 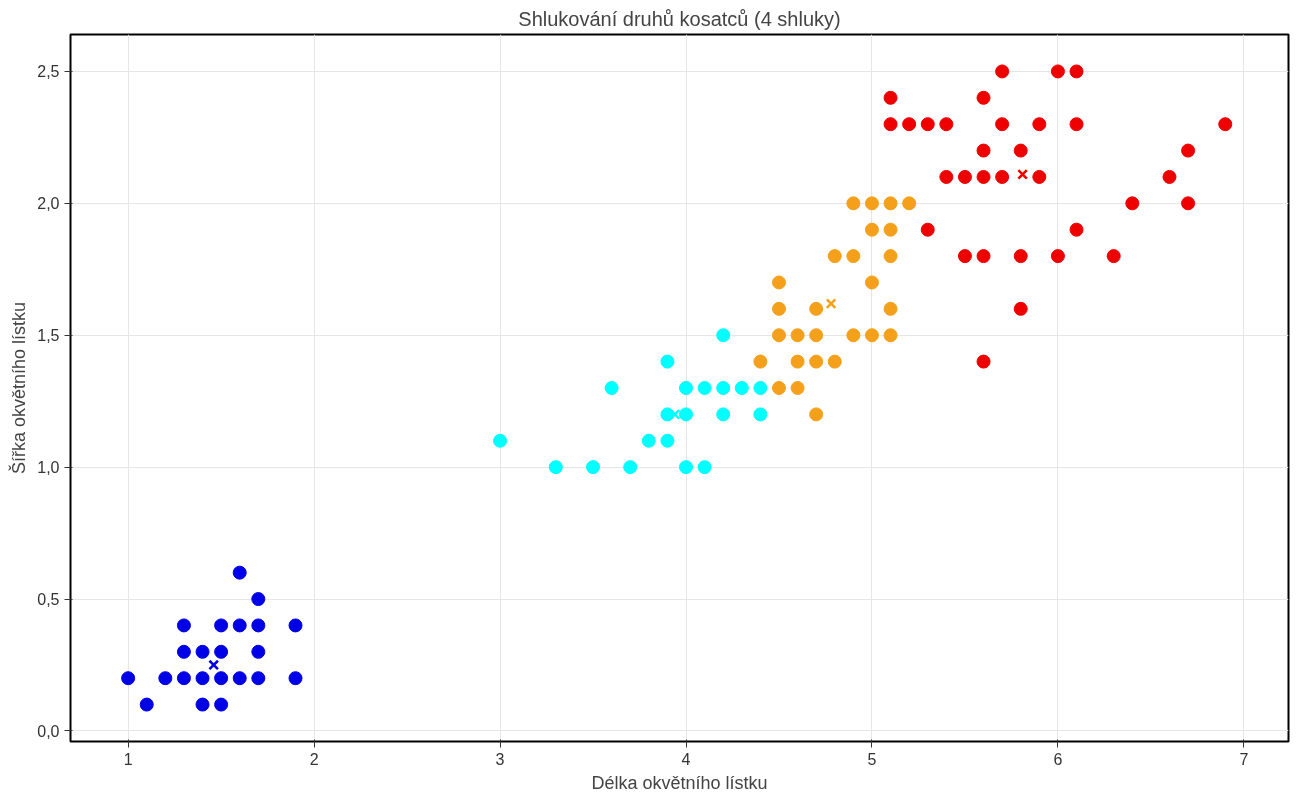 What do you see at coordinates (1244, 759) in the screenshot?
I see `x-tick-label: 7` at bounding box center [1244, 759].